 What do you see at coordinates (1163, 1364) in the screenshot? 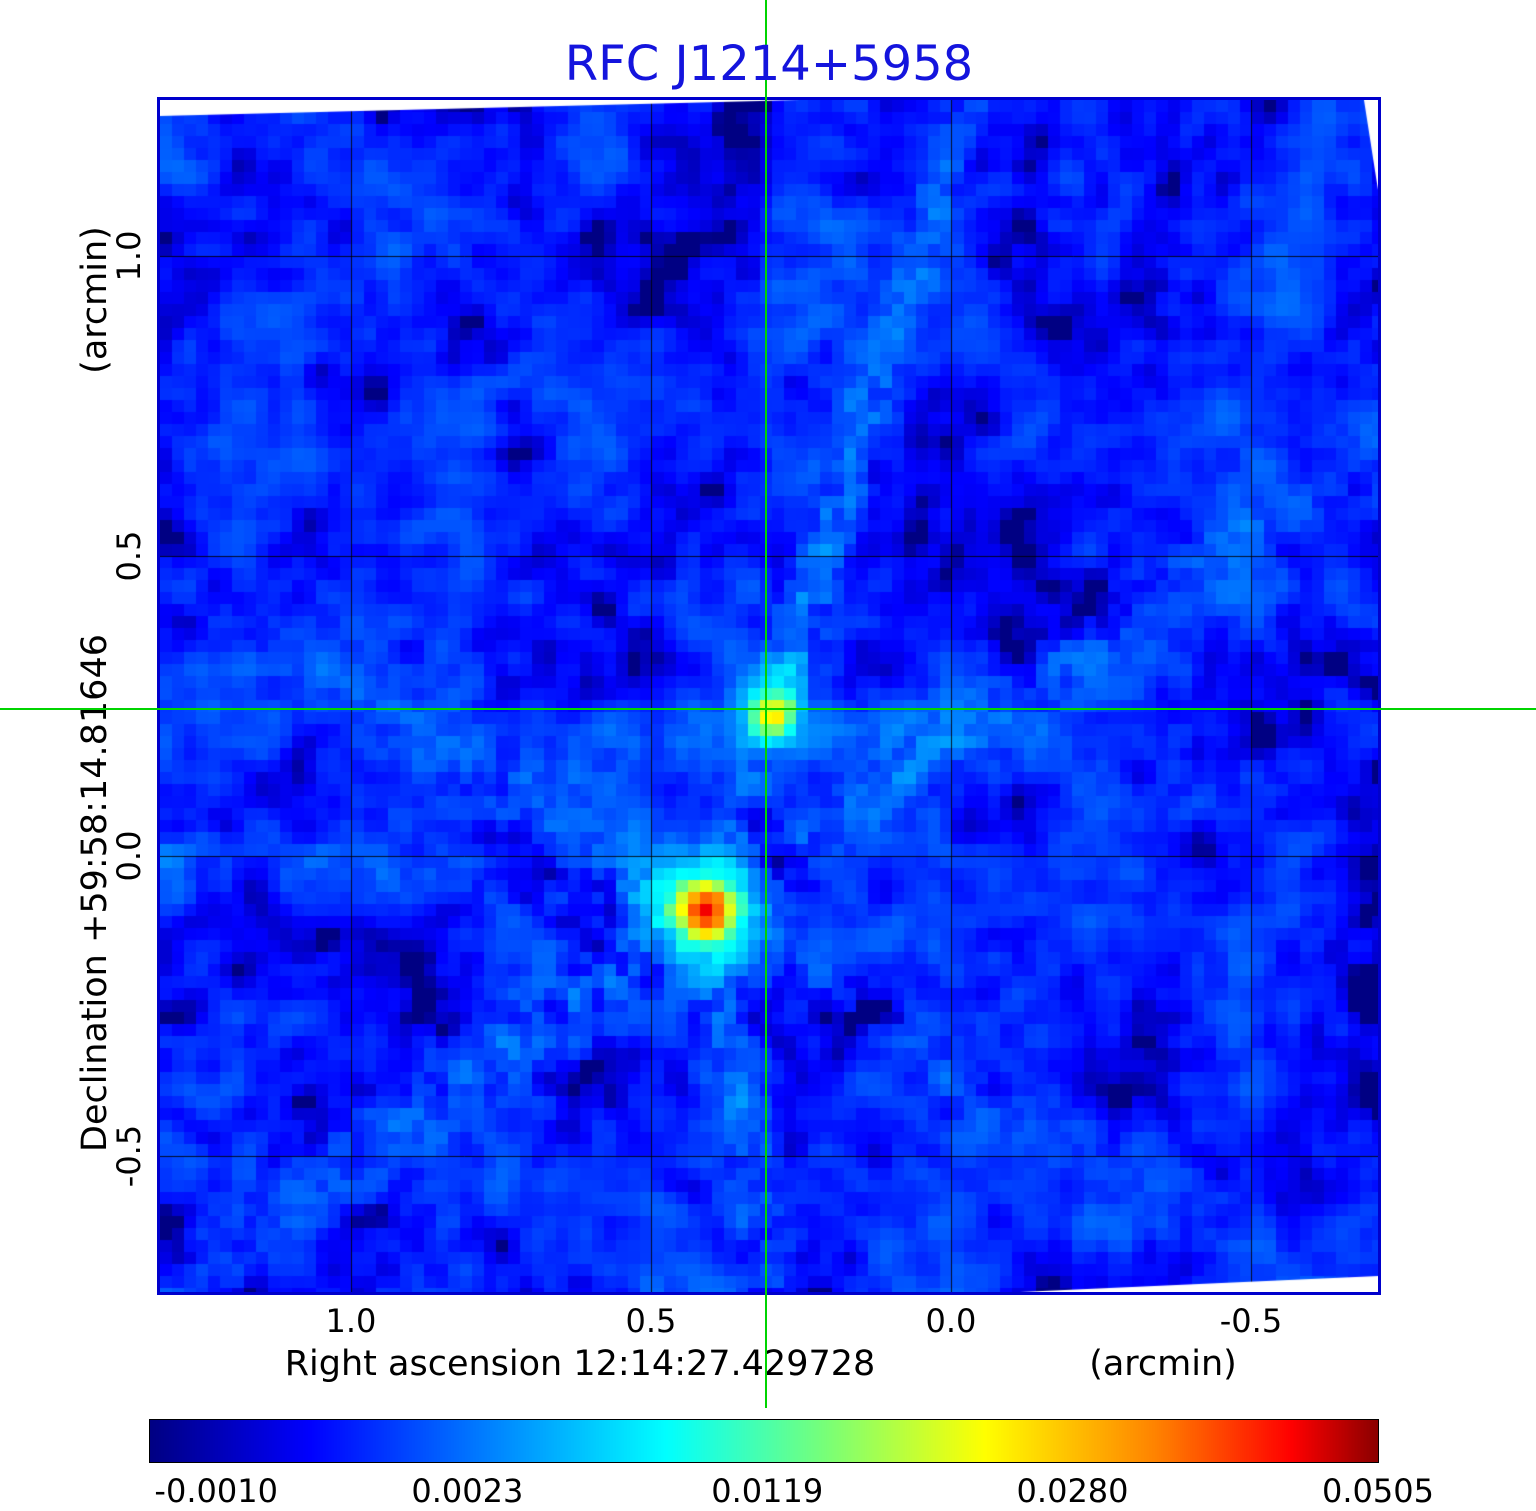
I see `x-axis-unit-label: (arcmin)` at bounding box center [1163, 1364].